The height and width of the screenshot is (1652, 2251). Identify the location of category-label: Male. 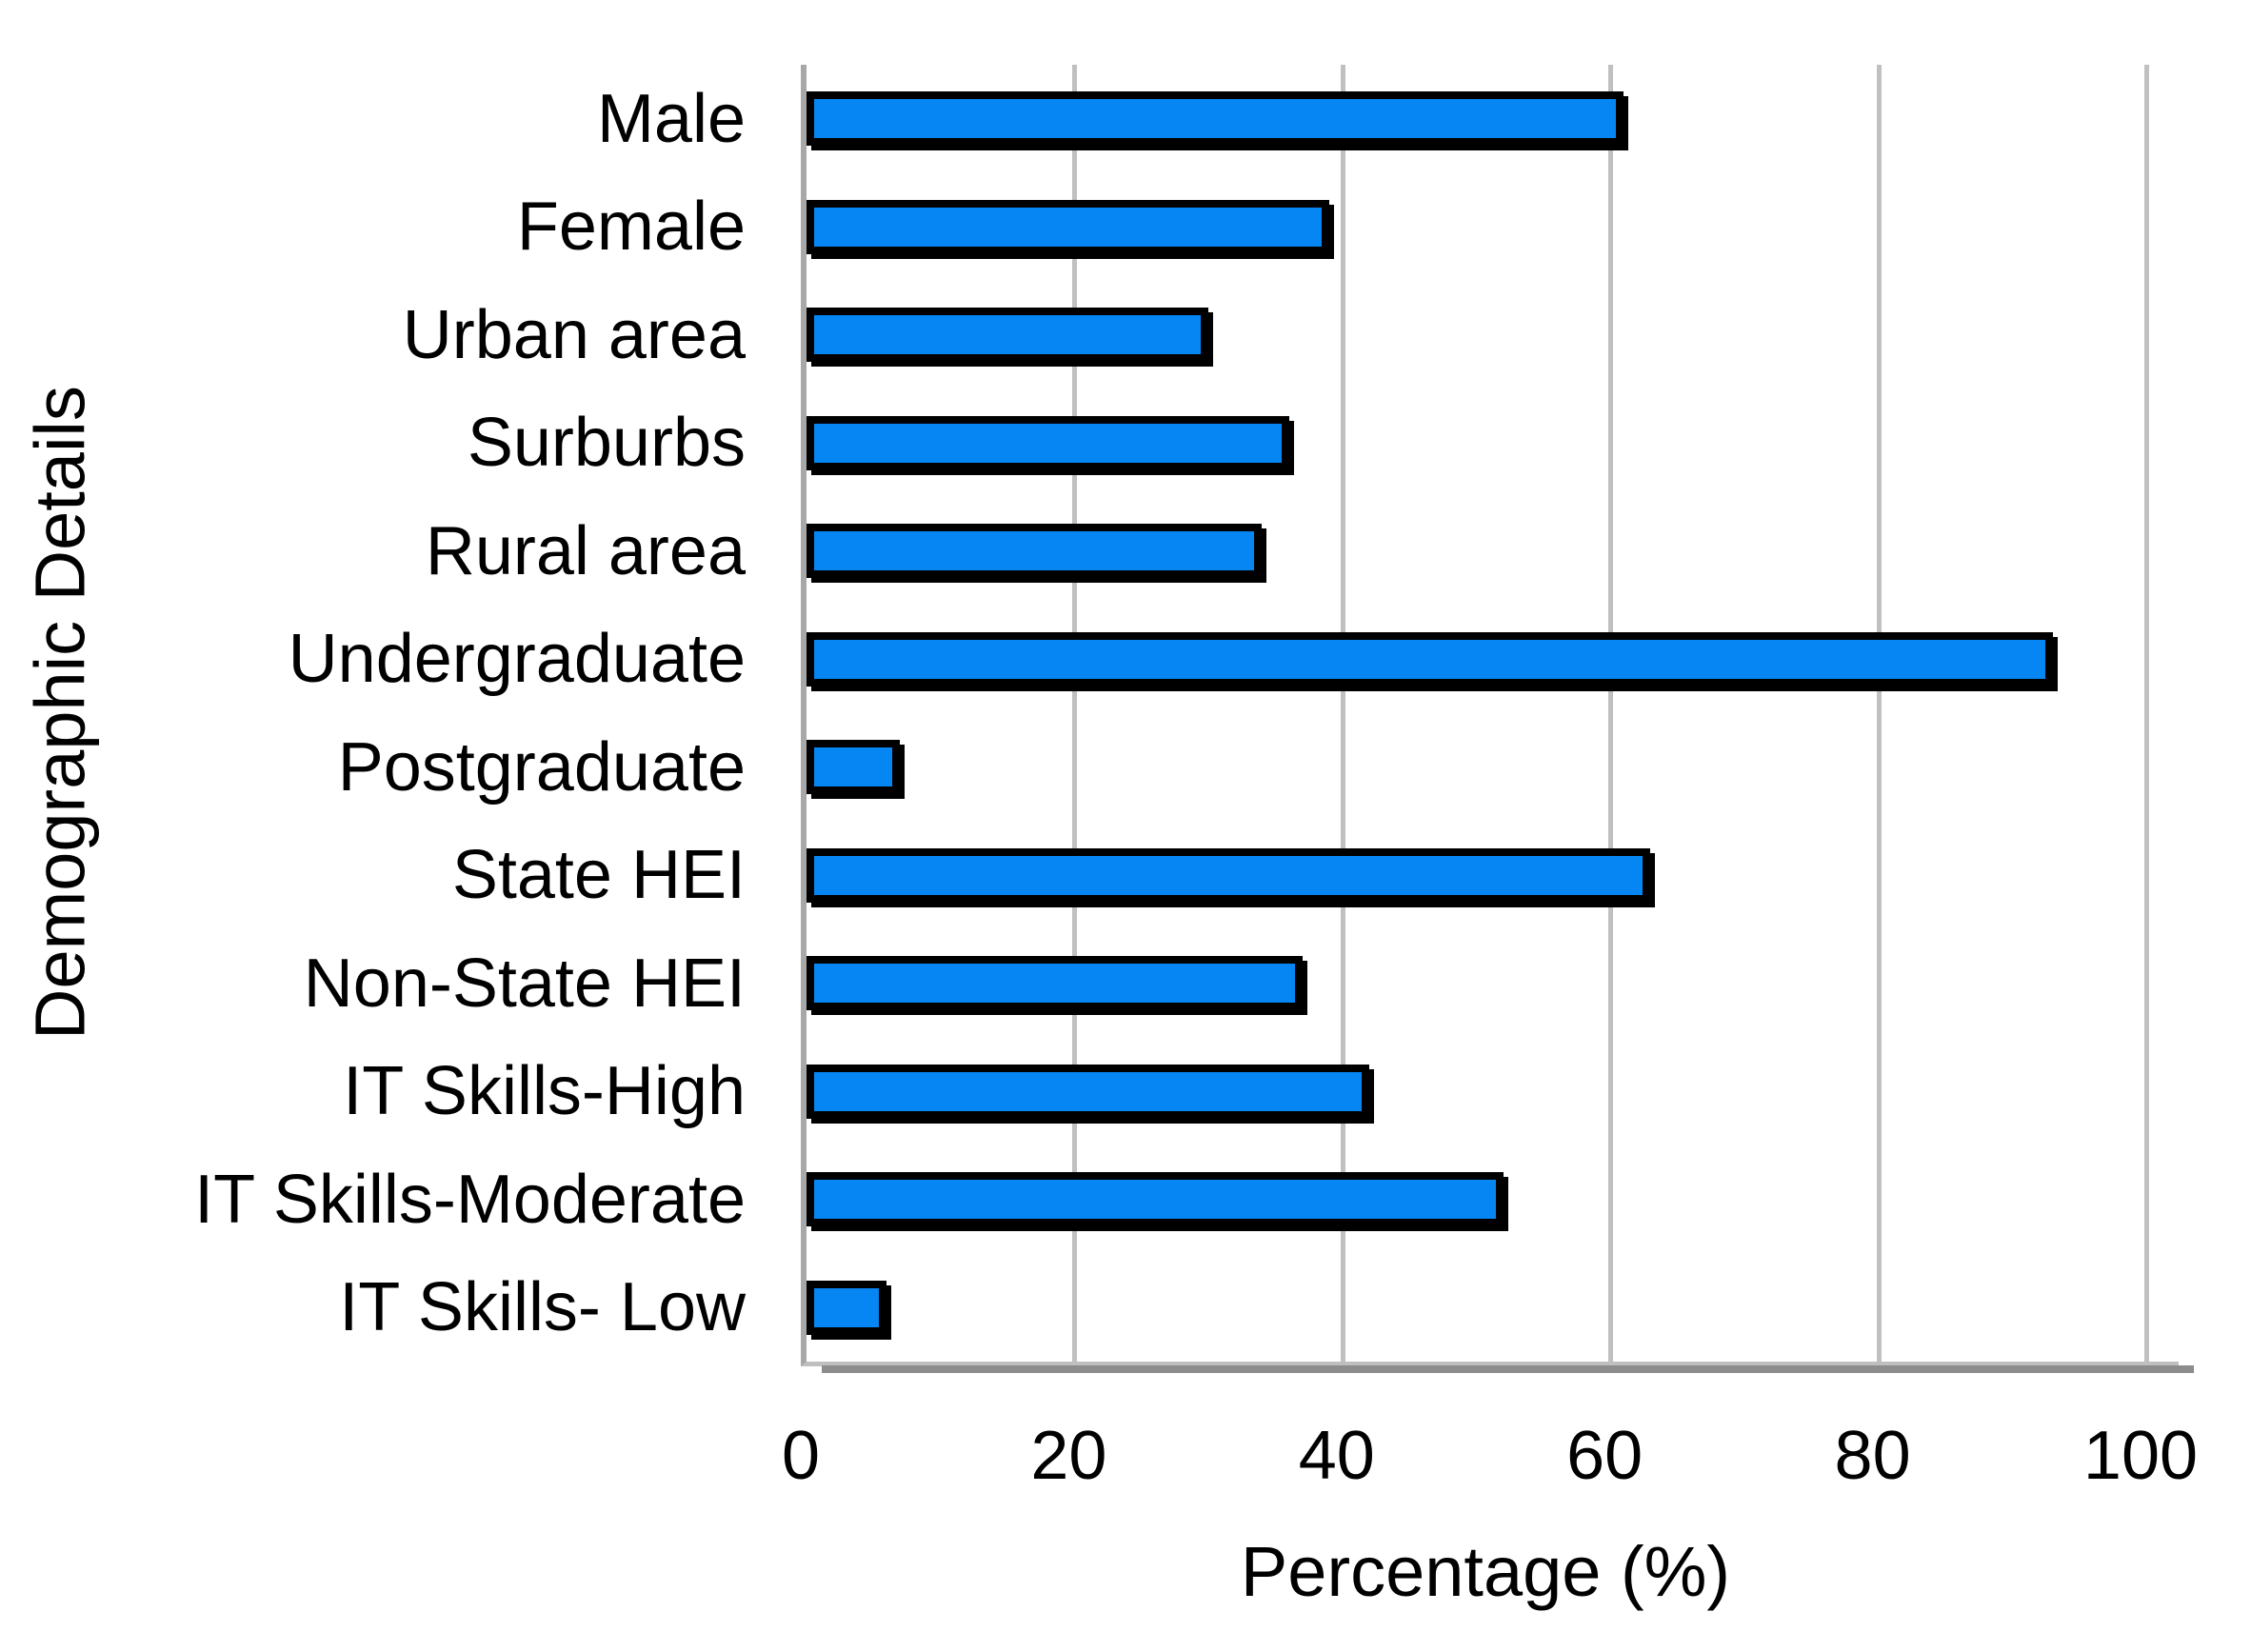
(671, 119).